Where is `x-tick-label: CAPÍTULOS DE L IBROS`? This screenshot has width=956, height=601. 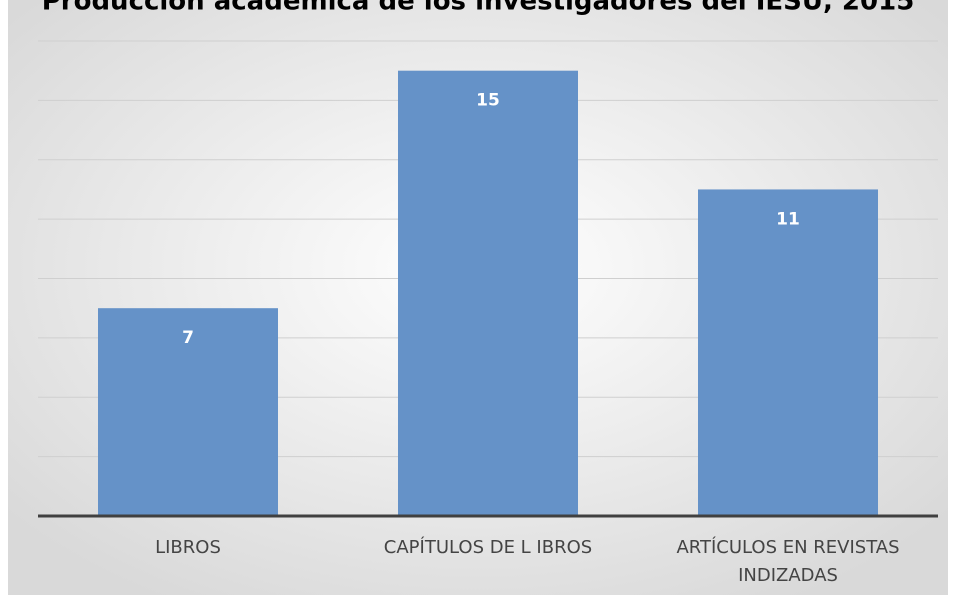 x-tick-label: CAPÍTULOS DE L IBROS is located at coordinates (488, 547).